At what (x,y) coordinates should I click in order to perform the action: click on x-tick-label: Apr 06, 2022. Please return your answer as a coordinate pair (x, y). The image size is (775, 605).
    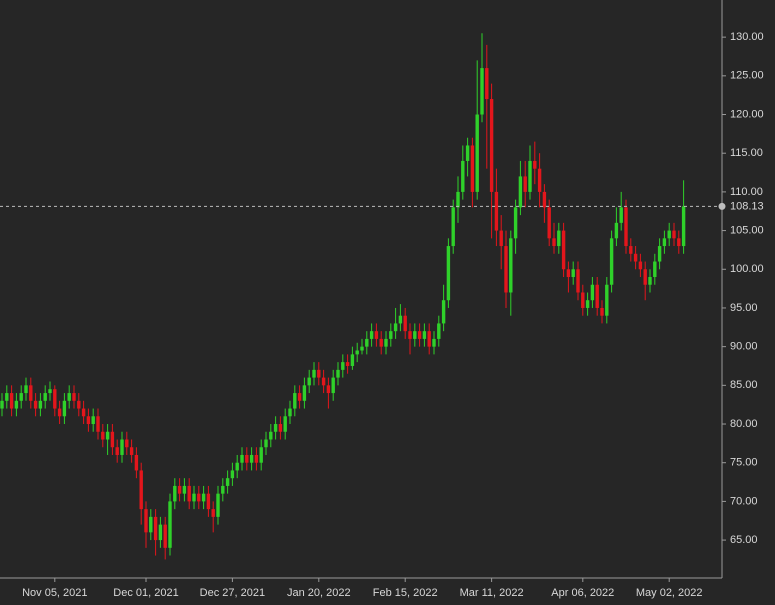
    Looking at the image, I should click on (582, 593).